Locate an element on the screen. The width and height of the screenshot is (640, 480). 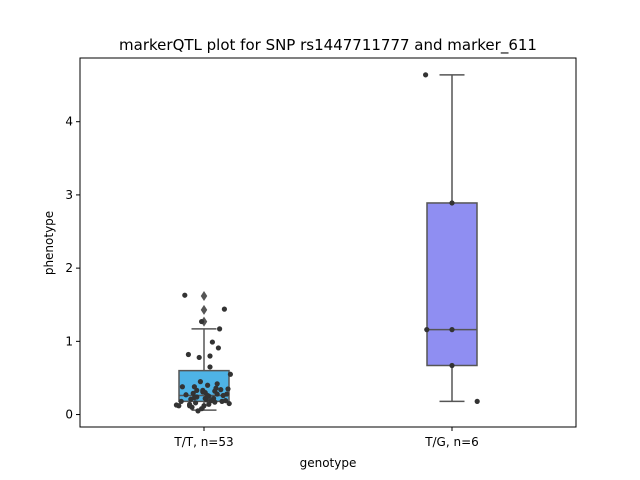
y-tick-label: 2 is located at coordinates (69, 268).